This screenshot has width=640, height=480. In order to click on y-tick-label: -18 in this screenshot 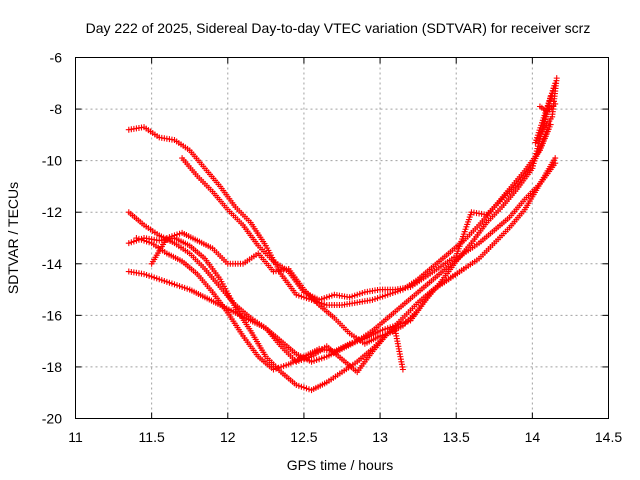, I will do `click(52, 367)`.